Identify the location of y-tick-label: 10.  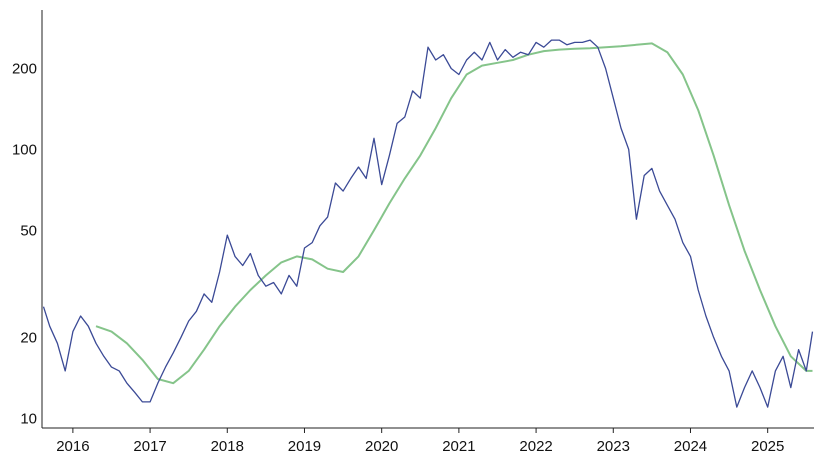
(28, 418).